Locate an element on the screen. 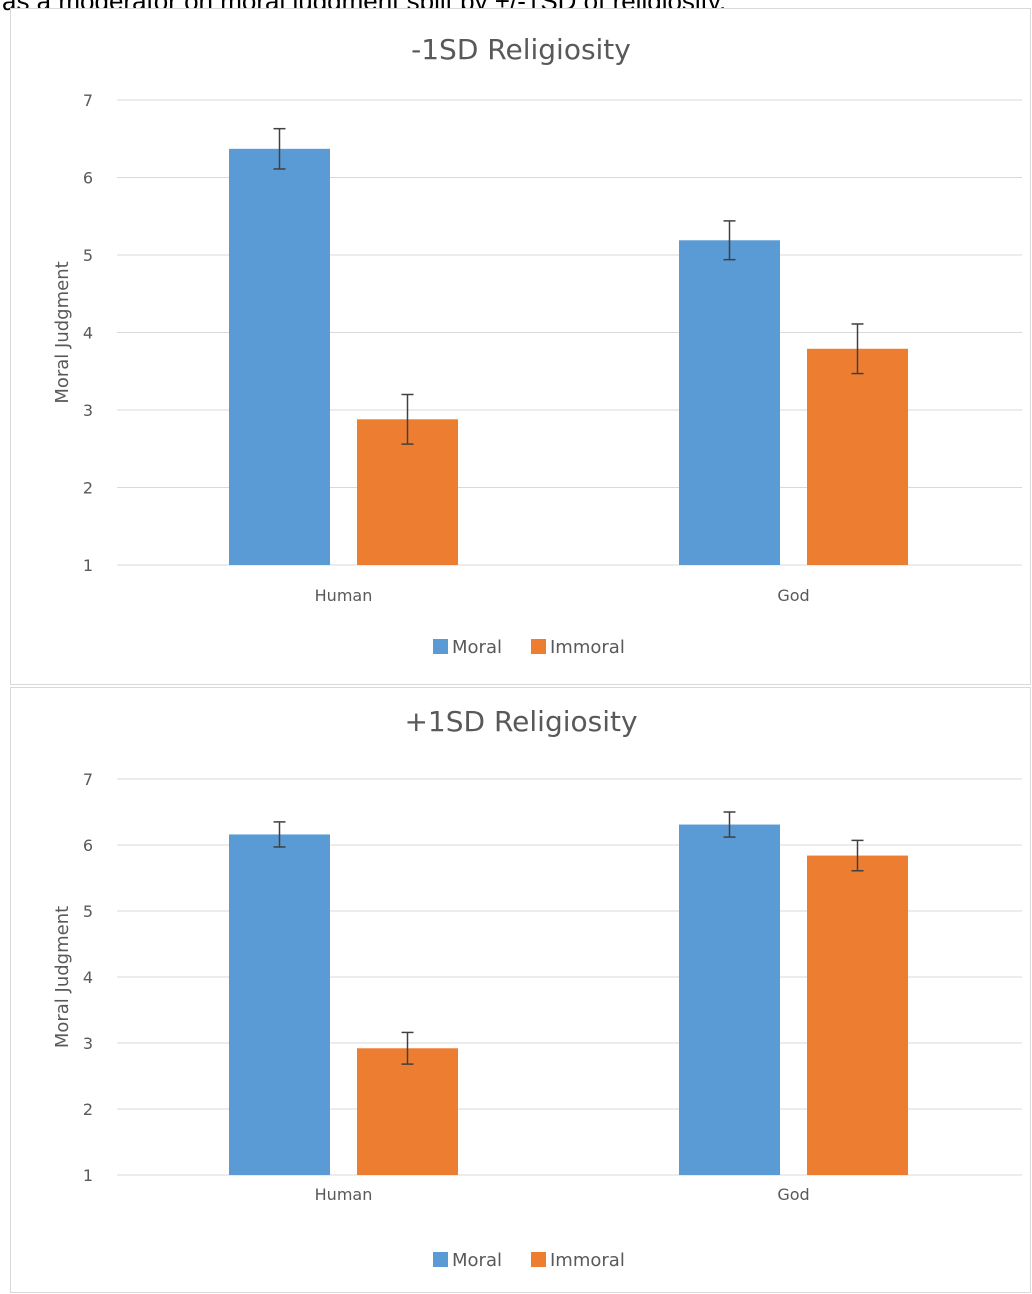 The image size is (1032, 1294). chart-title: -1SD Religiosity is located at coordinates (521, 49).